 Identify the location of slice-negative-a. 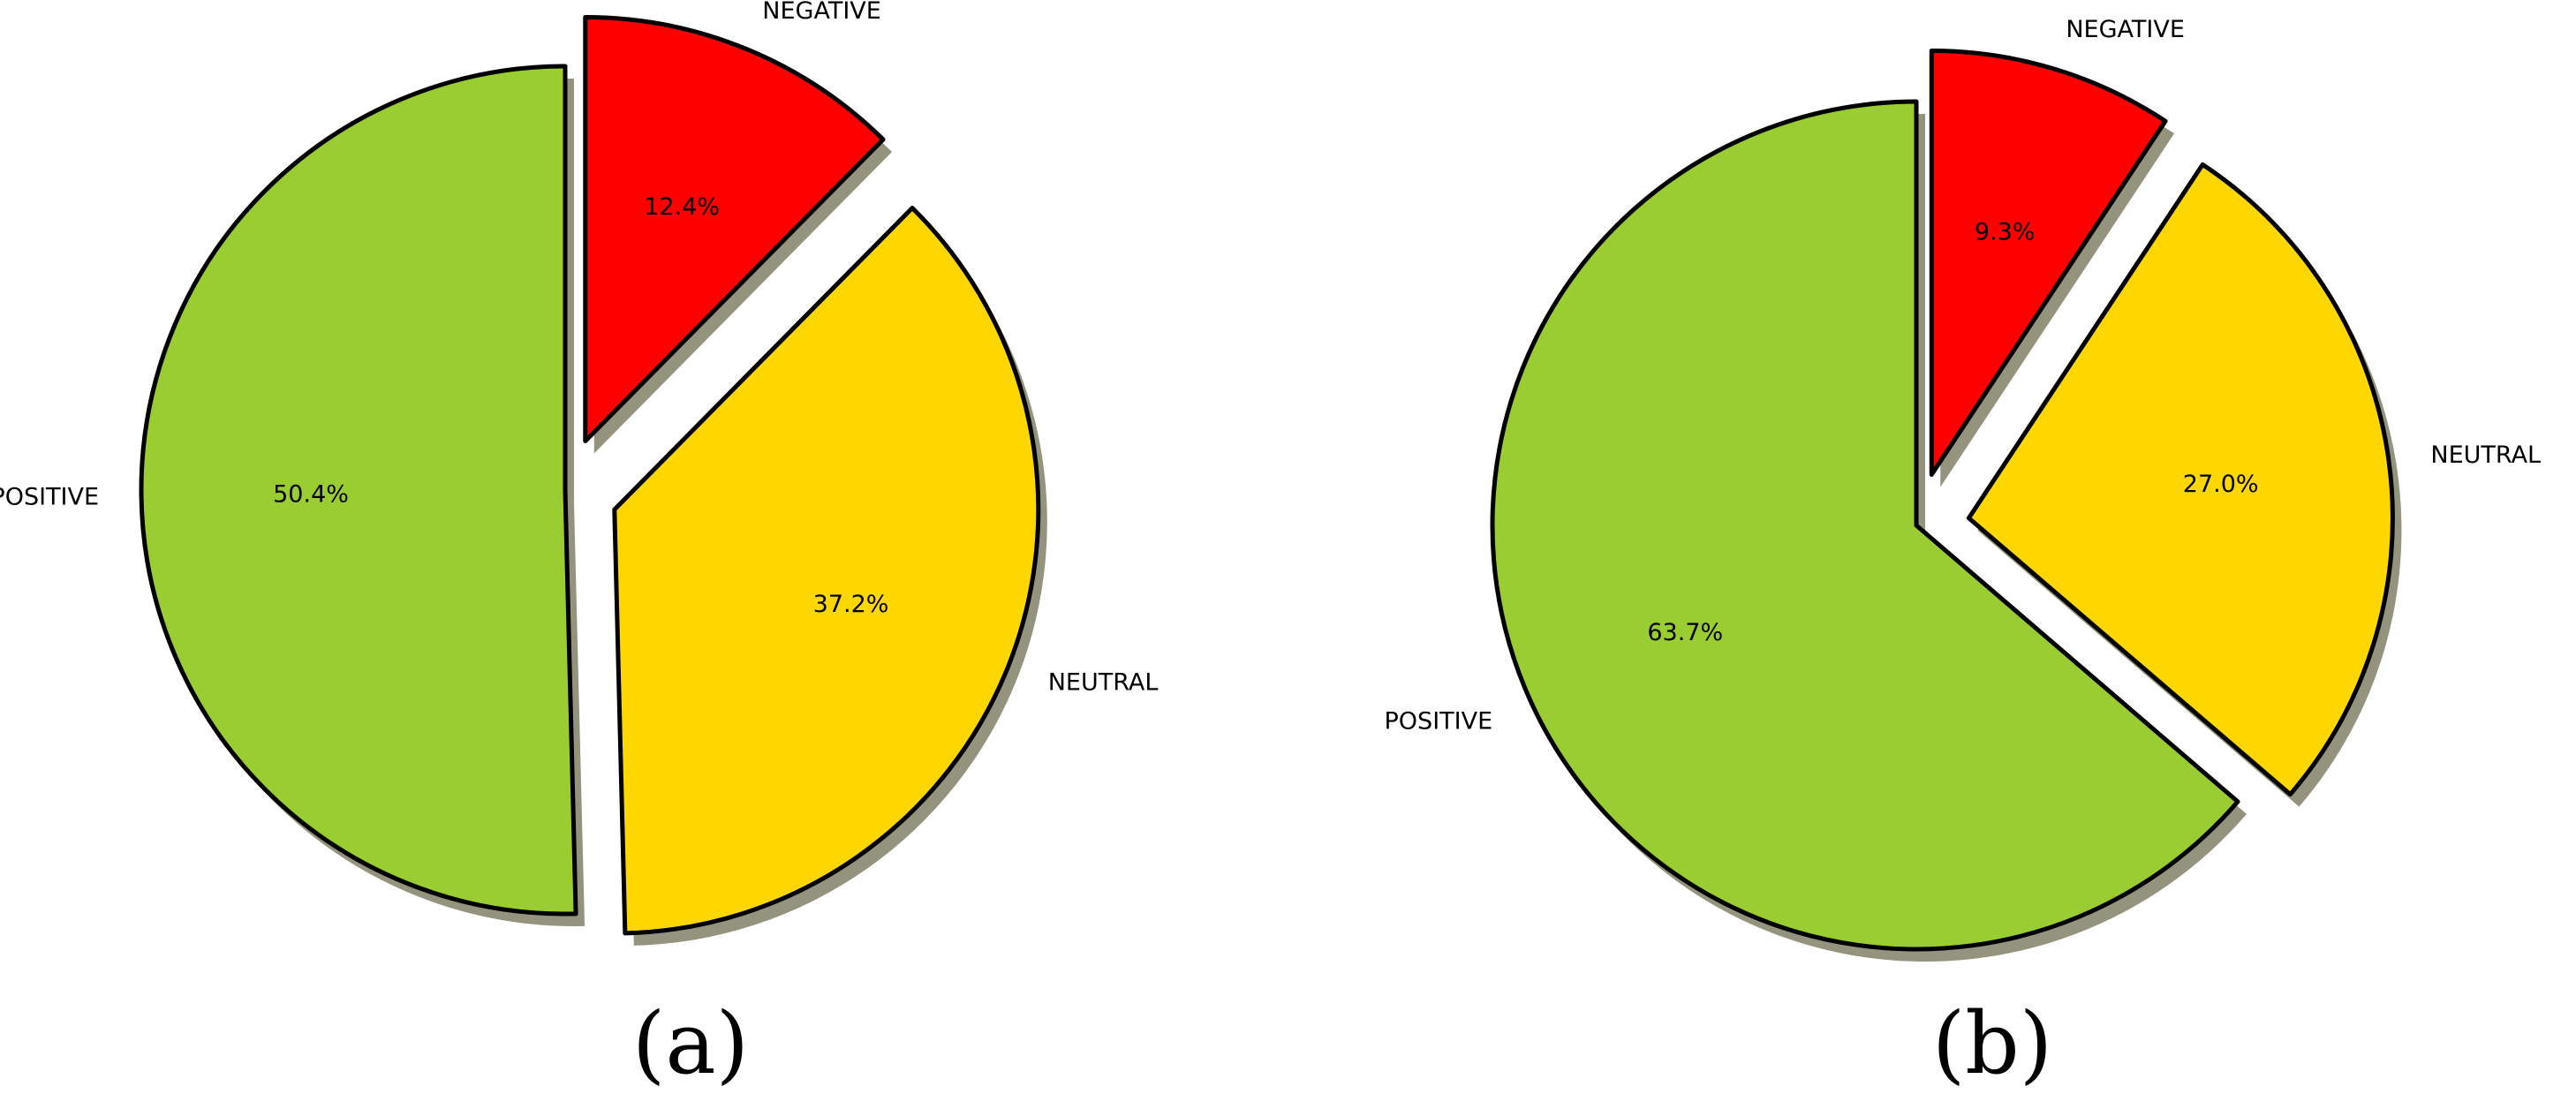
(734, 228).